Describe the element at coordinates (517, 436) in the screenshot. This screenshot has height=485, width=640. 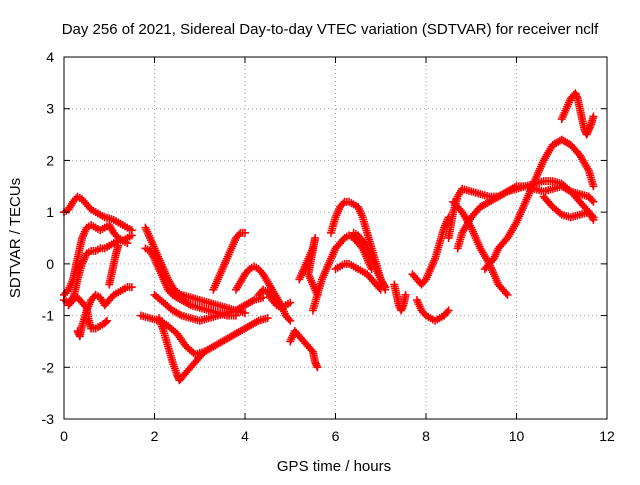
I see `x-tick-label: 10` at that location.